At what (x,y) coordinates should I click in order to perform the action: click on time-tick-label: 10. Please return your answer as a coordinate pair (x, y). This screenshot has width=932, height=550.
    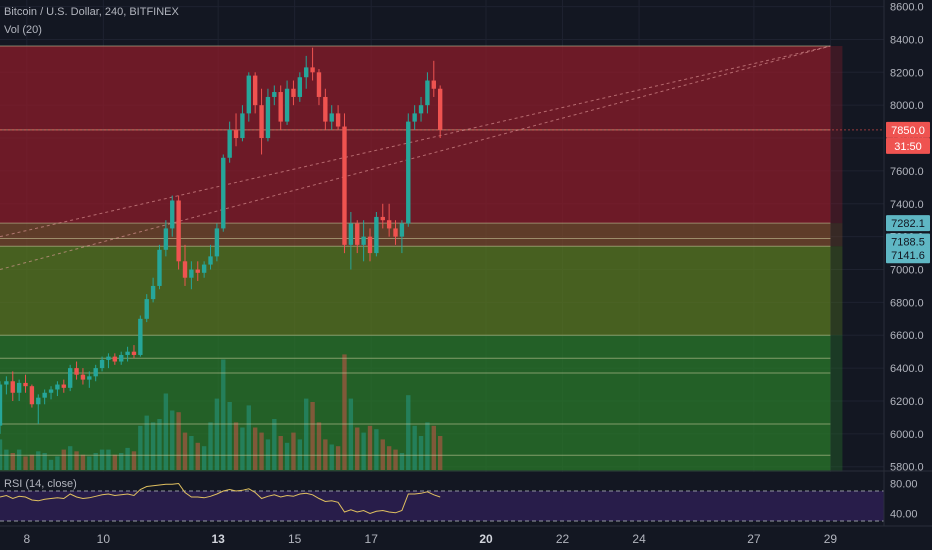
    Looking at the image, I should click on (104, 539).